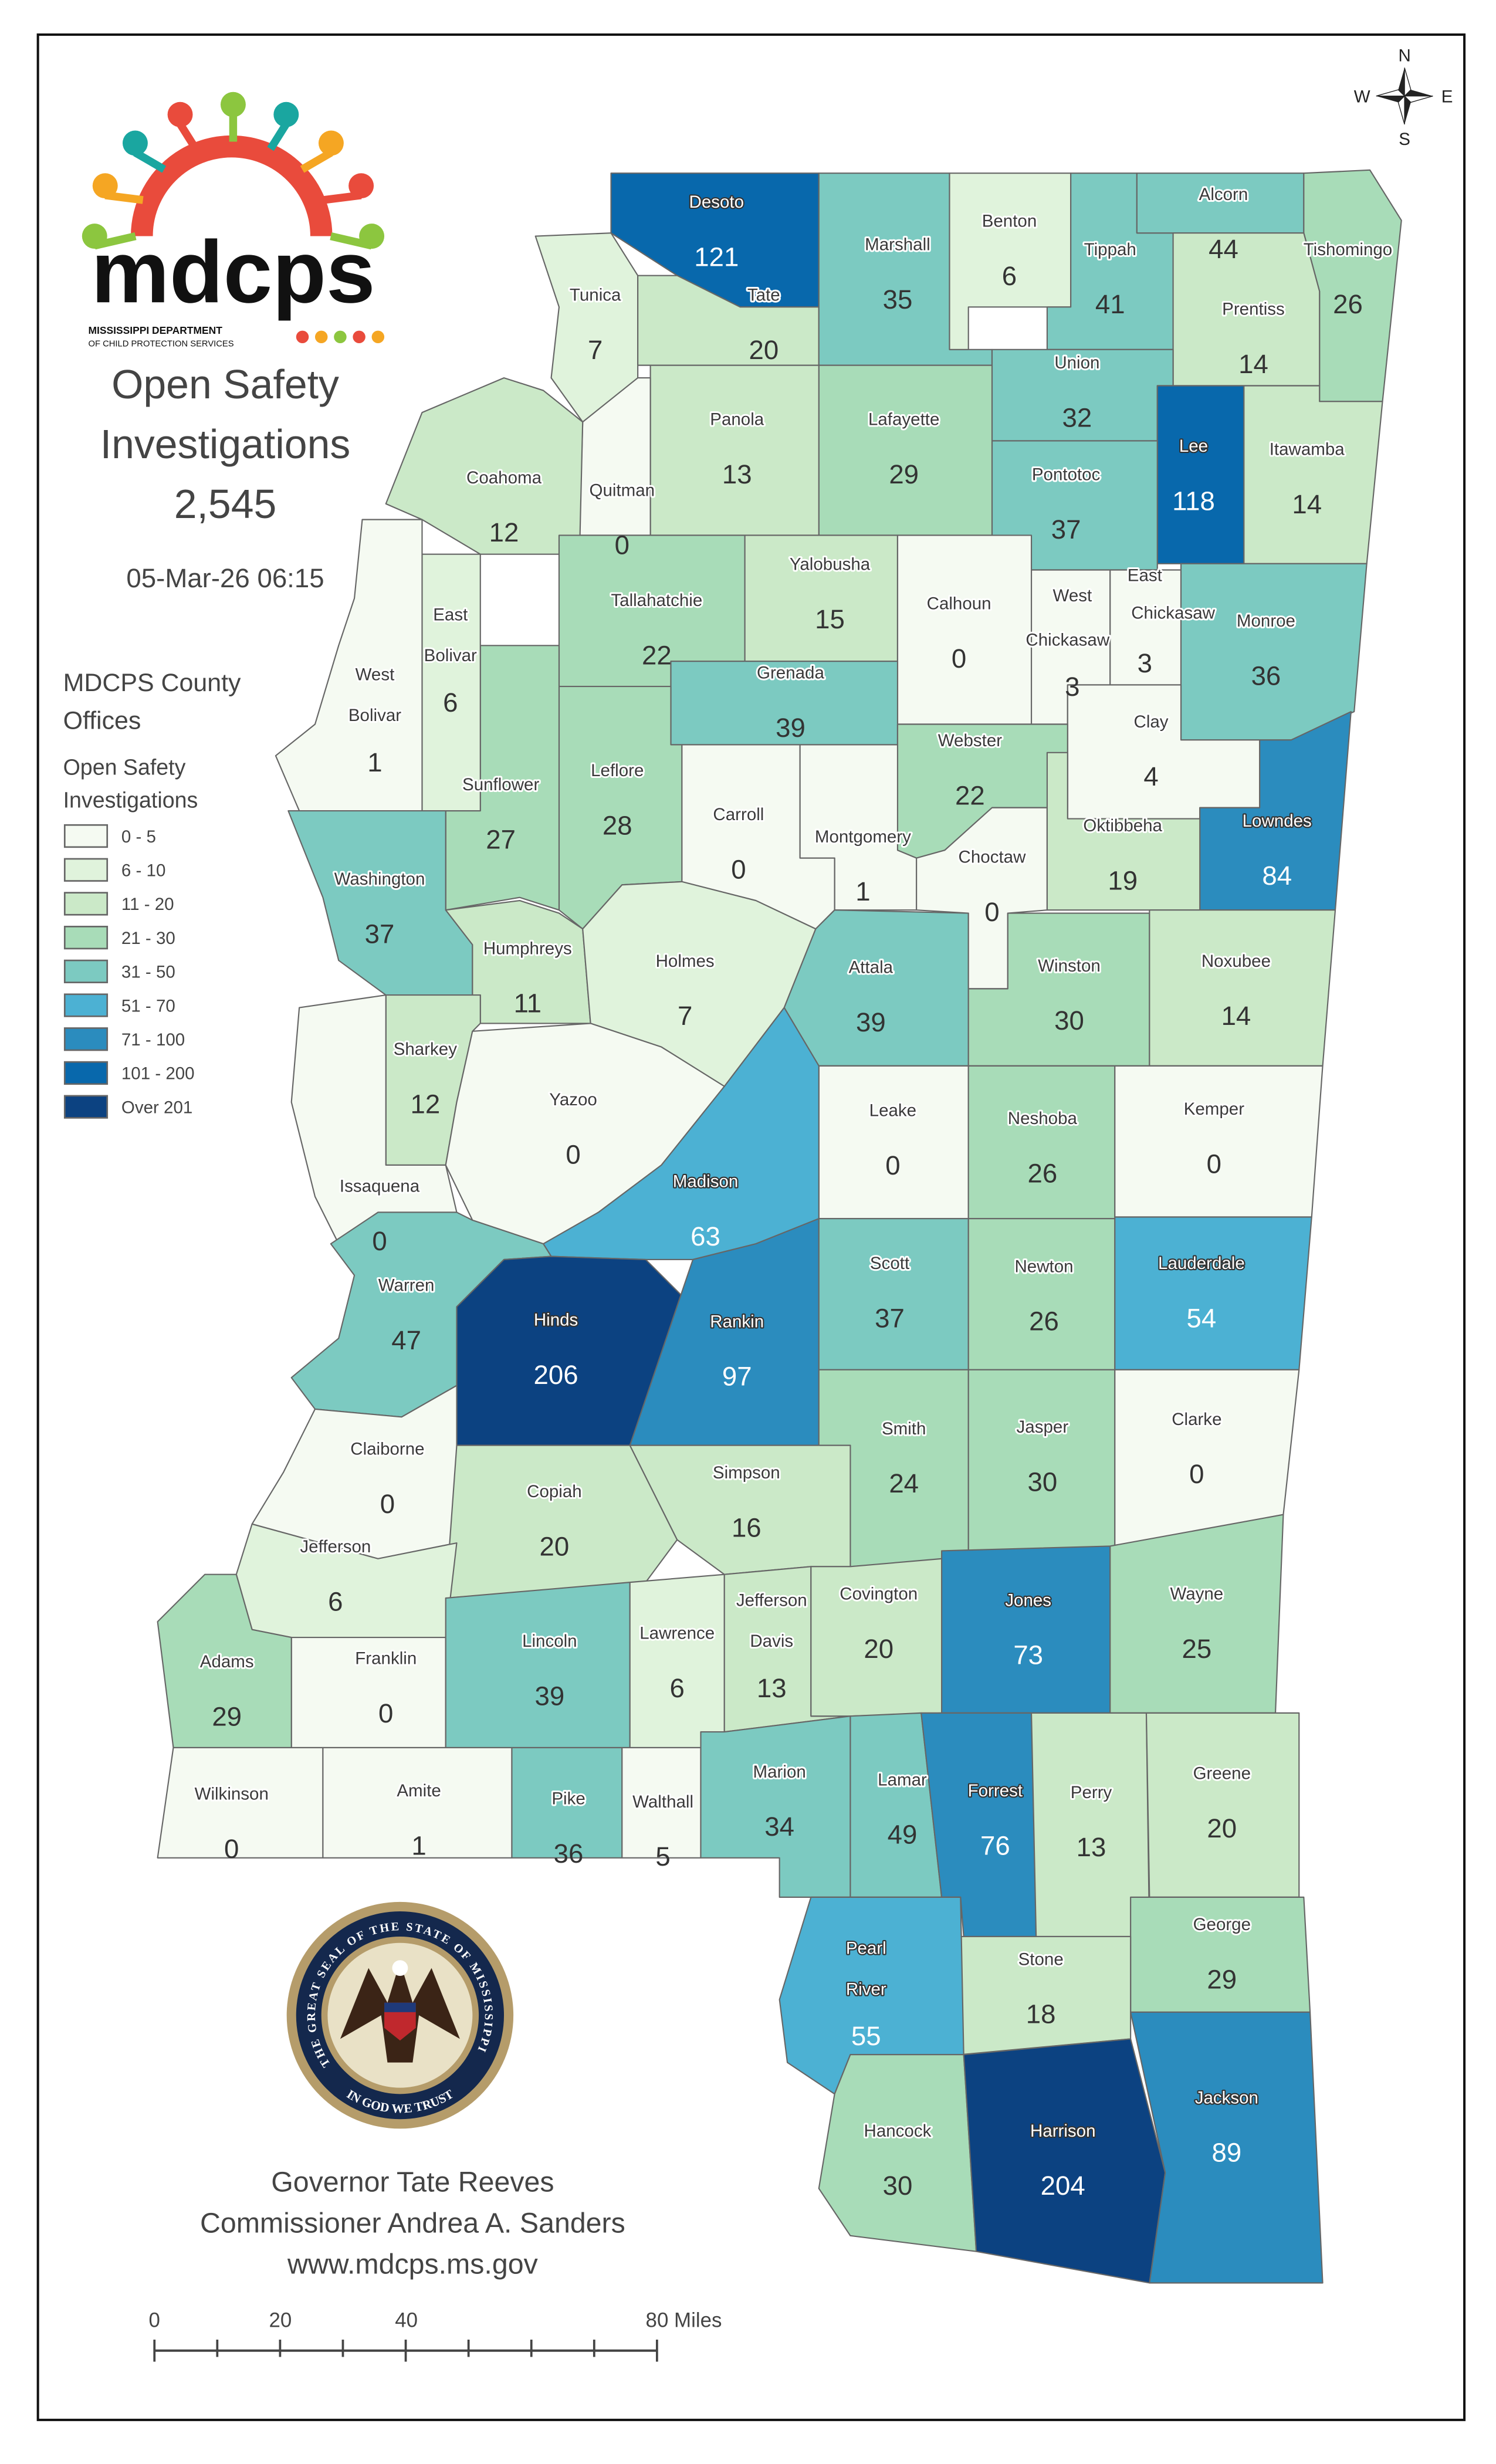 The image size is (1496, 2464). I want to click on county-lawrence, so click(677, 1661).